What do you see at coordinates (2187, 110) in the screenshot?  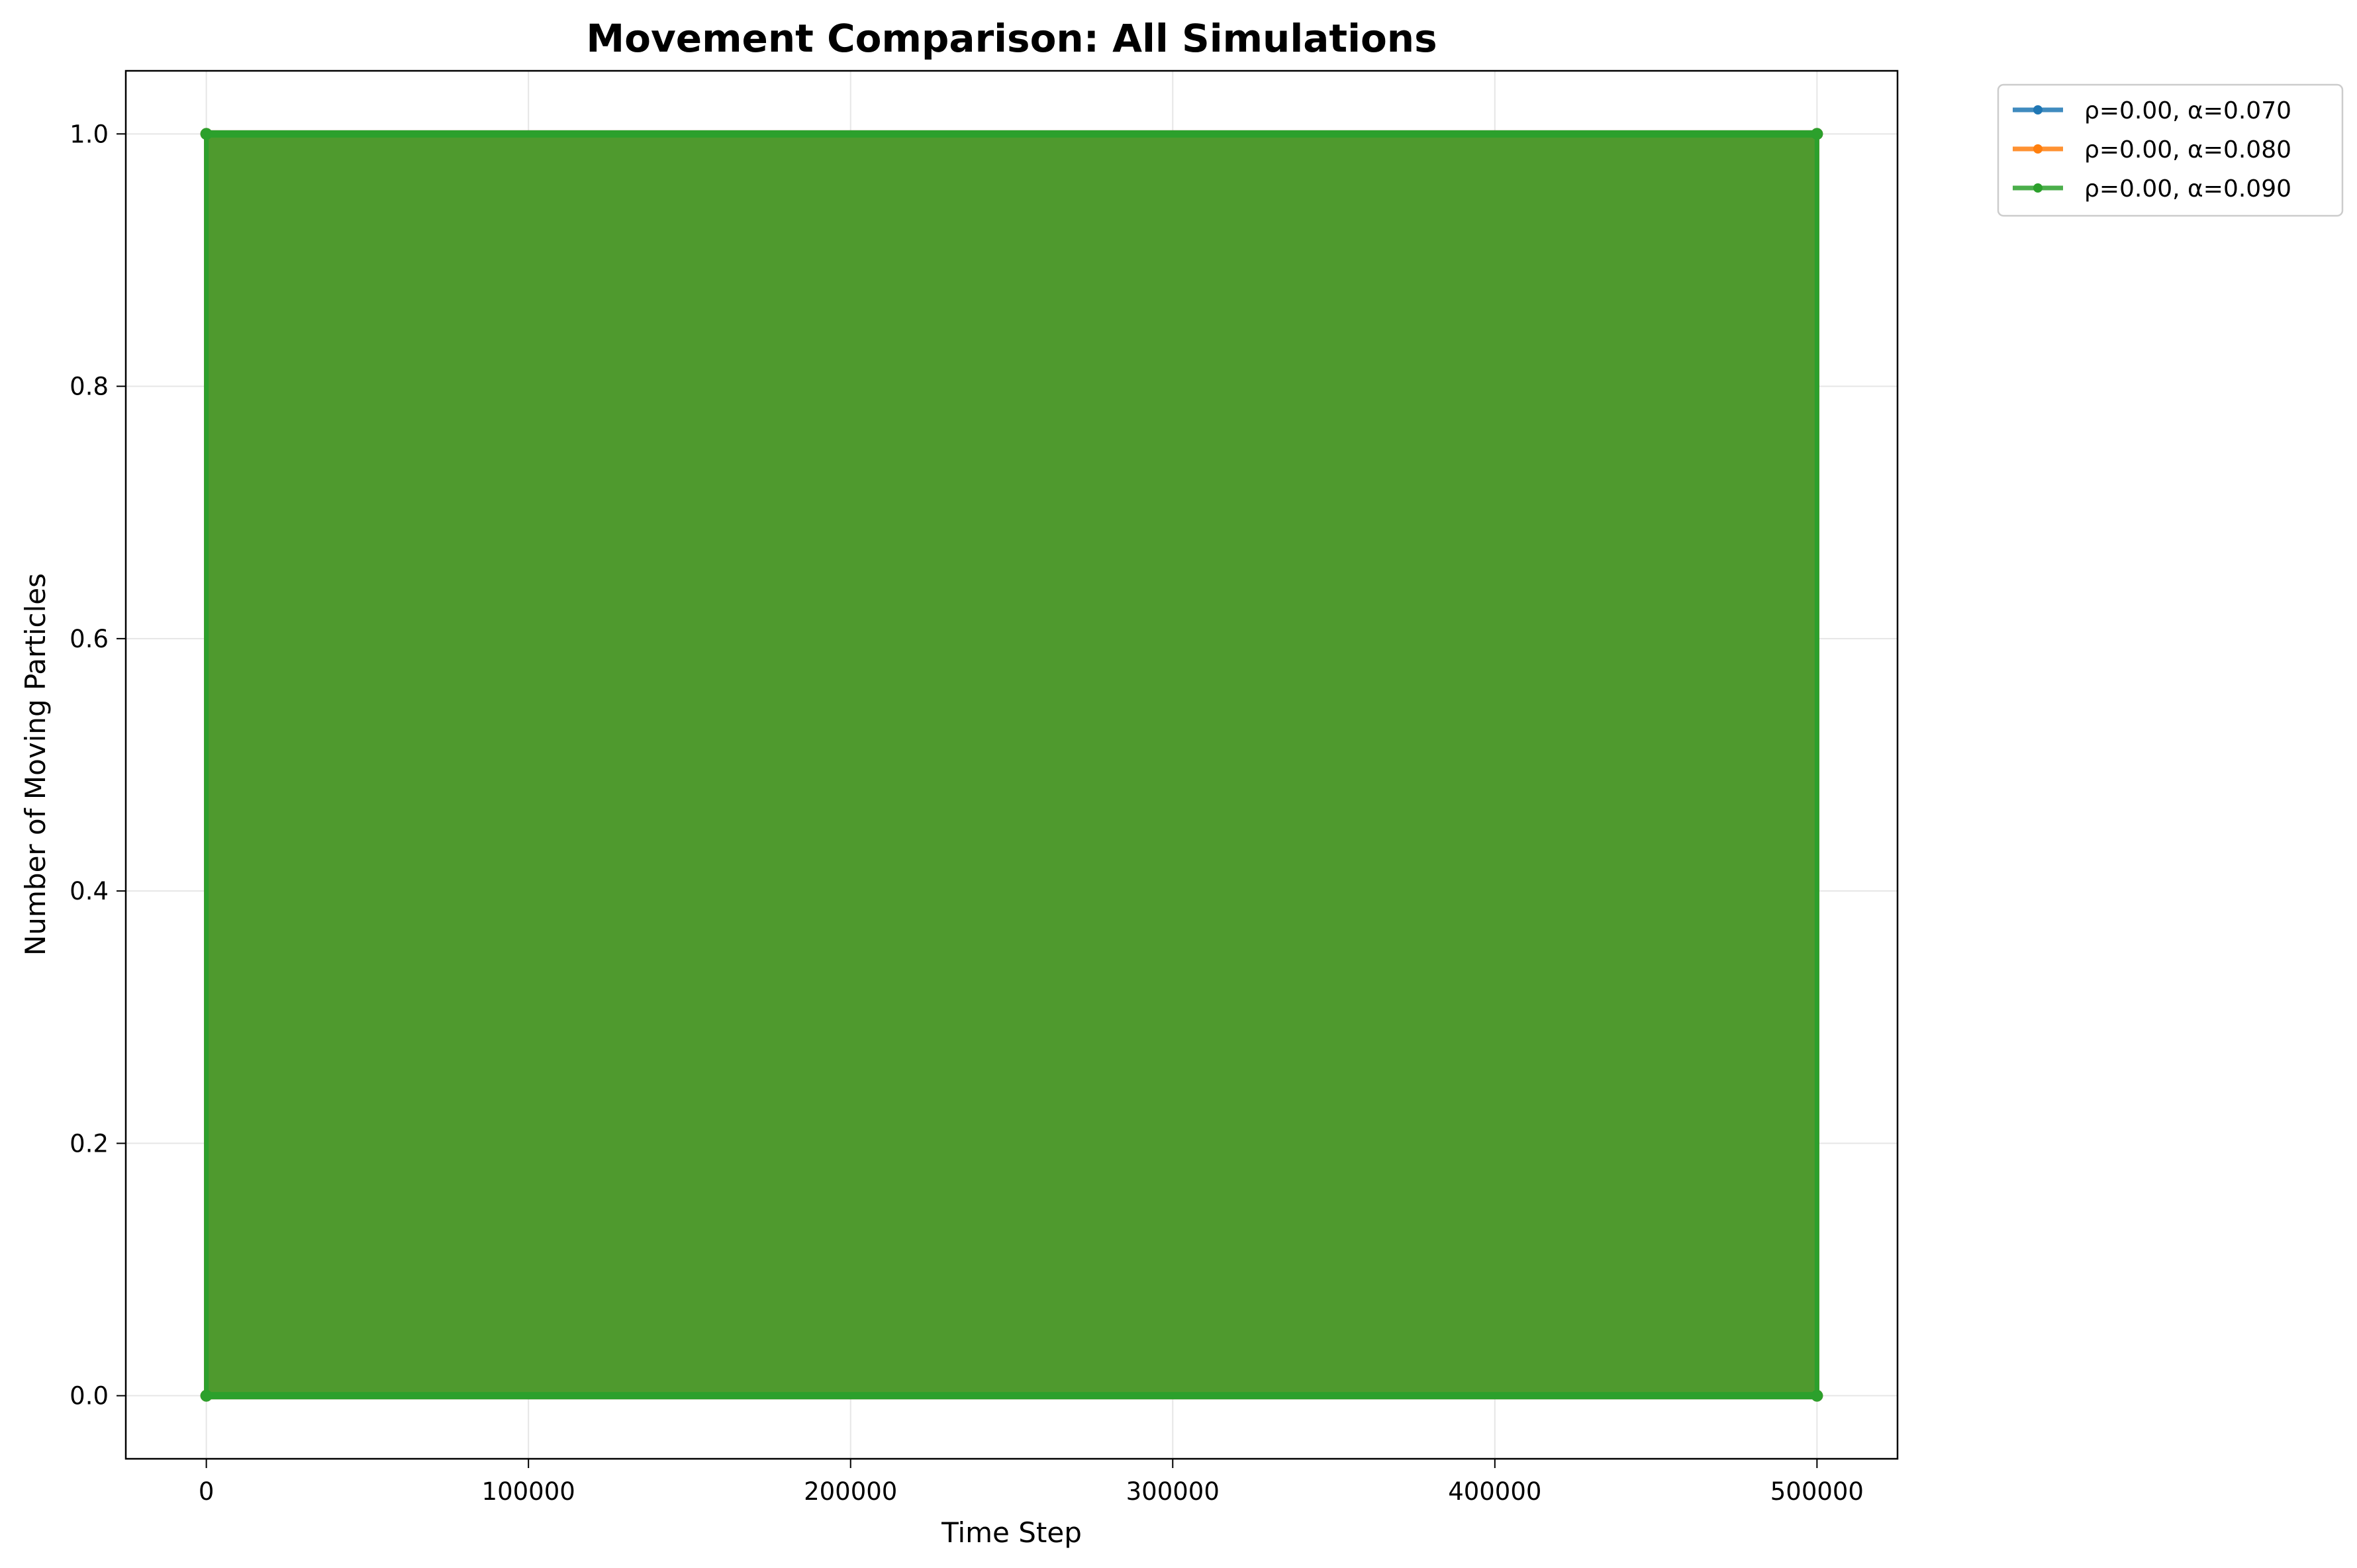 I see `legend-label: ρ=0.00, α=0.070` at bounding box center [2187, 110].